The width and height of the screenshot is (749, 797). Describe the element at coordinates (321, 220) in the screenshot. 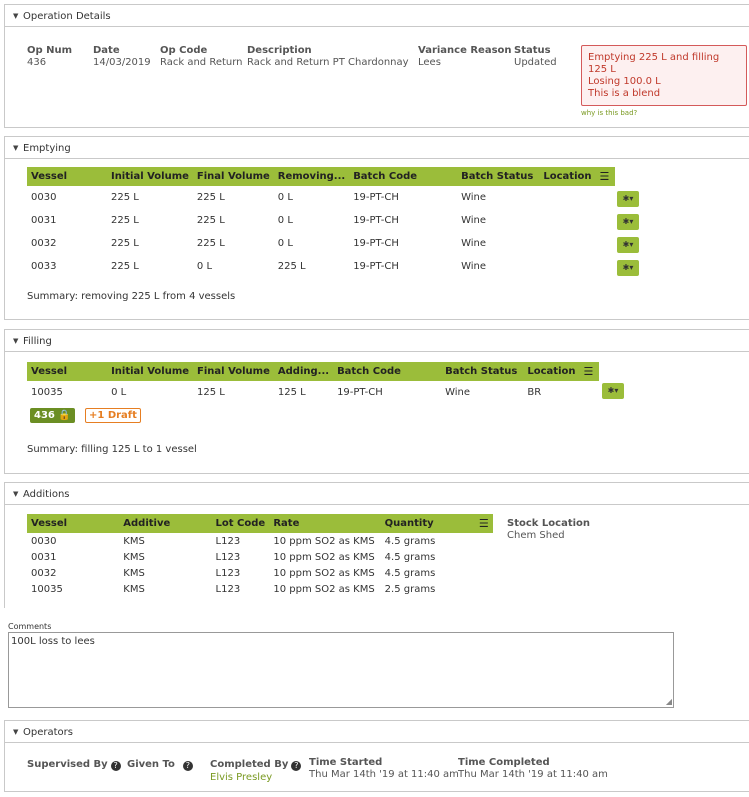

I see `table-row: 0031 225 L 225 L 0 L 19-PT-CH Wine` at that location.